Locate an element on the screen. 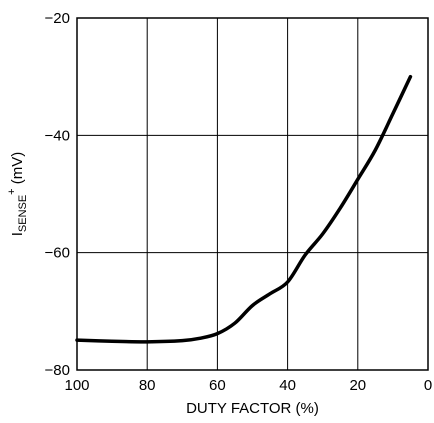 The image size is (434, 423). x-tick-labels: 100 80 60 40 20 0 is located at coordinates (248, 385).